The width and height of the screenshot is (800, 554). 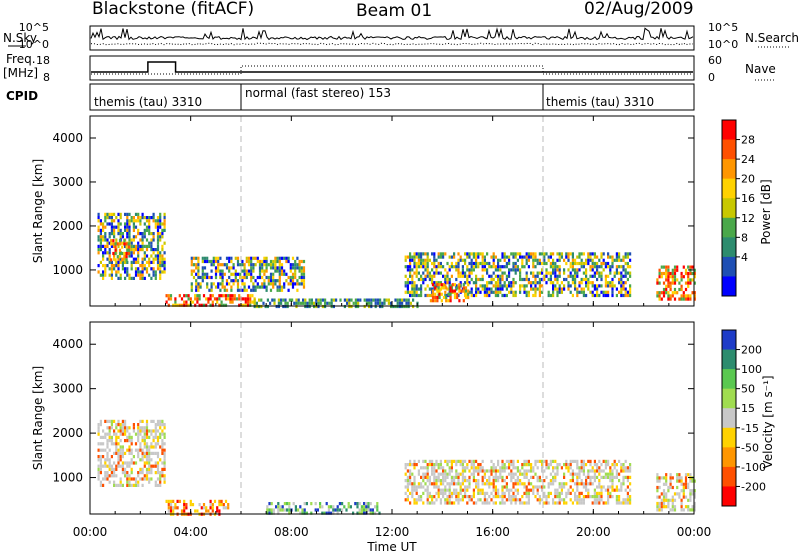 What do you see at coordinates (729, 149) in the screenshot?
I see `power-colorbar-swatch` at bounding box center [729, 149].